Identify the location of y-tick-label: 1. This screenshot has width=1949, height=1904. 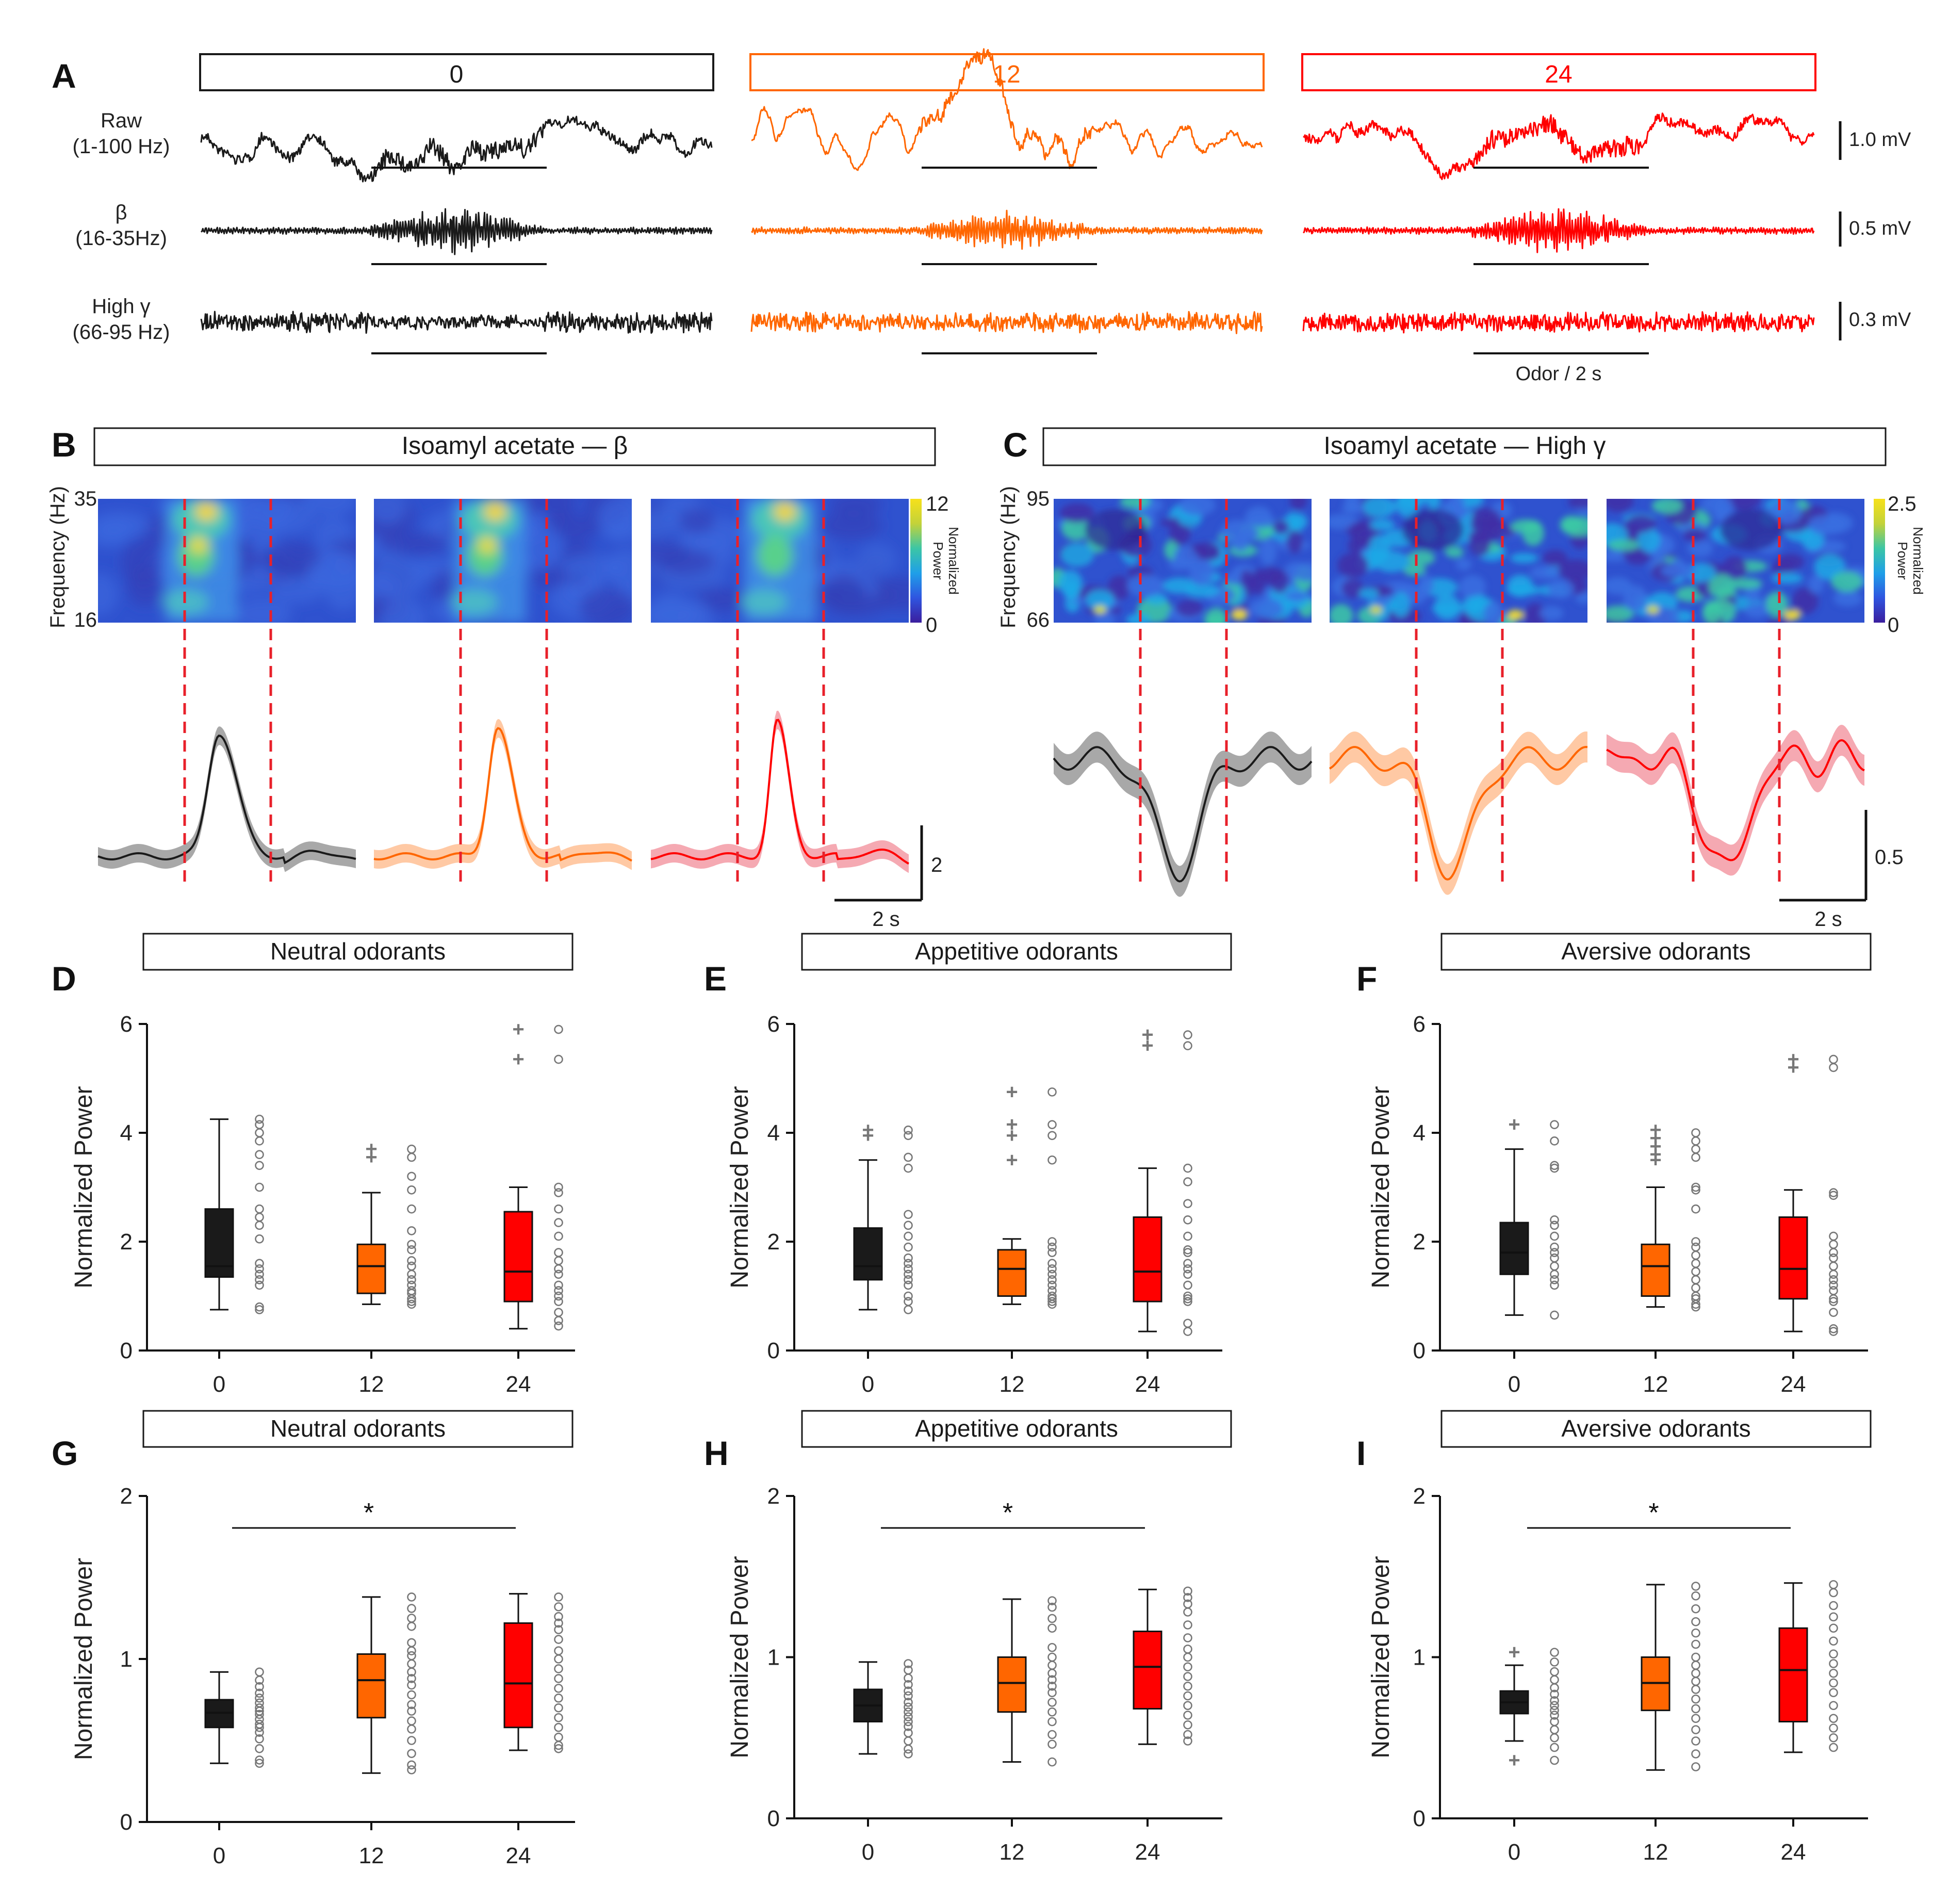
(126, 1659).